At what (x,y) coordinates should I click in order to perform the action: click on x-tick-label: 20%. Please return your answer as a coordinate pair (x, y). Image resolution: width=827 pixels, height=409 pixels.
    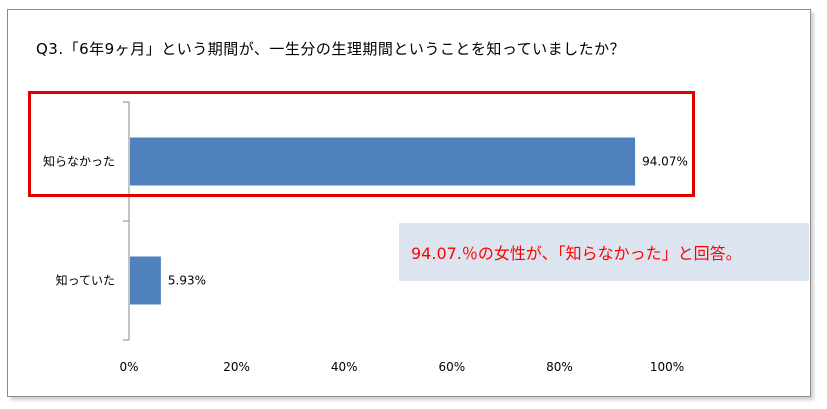
    Looking at the image, I should click on (236, 367).